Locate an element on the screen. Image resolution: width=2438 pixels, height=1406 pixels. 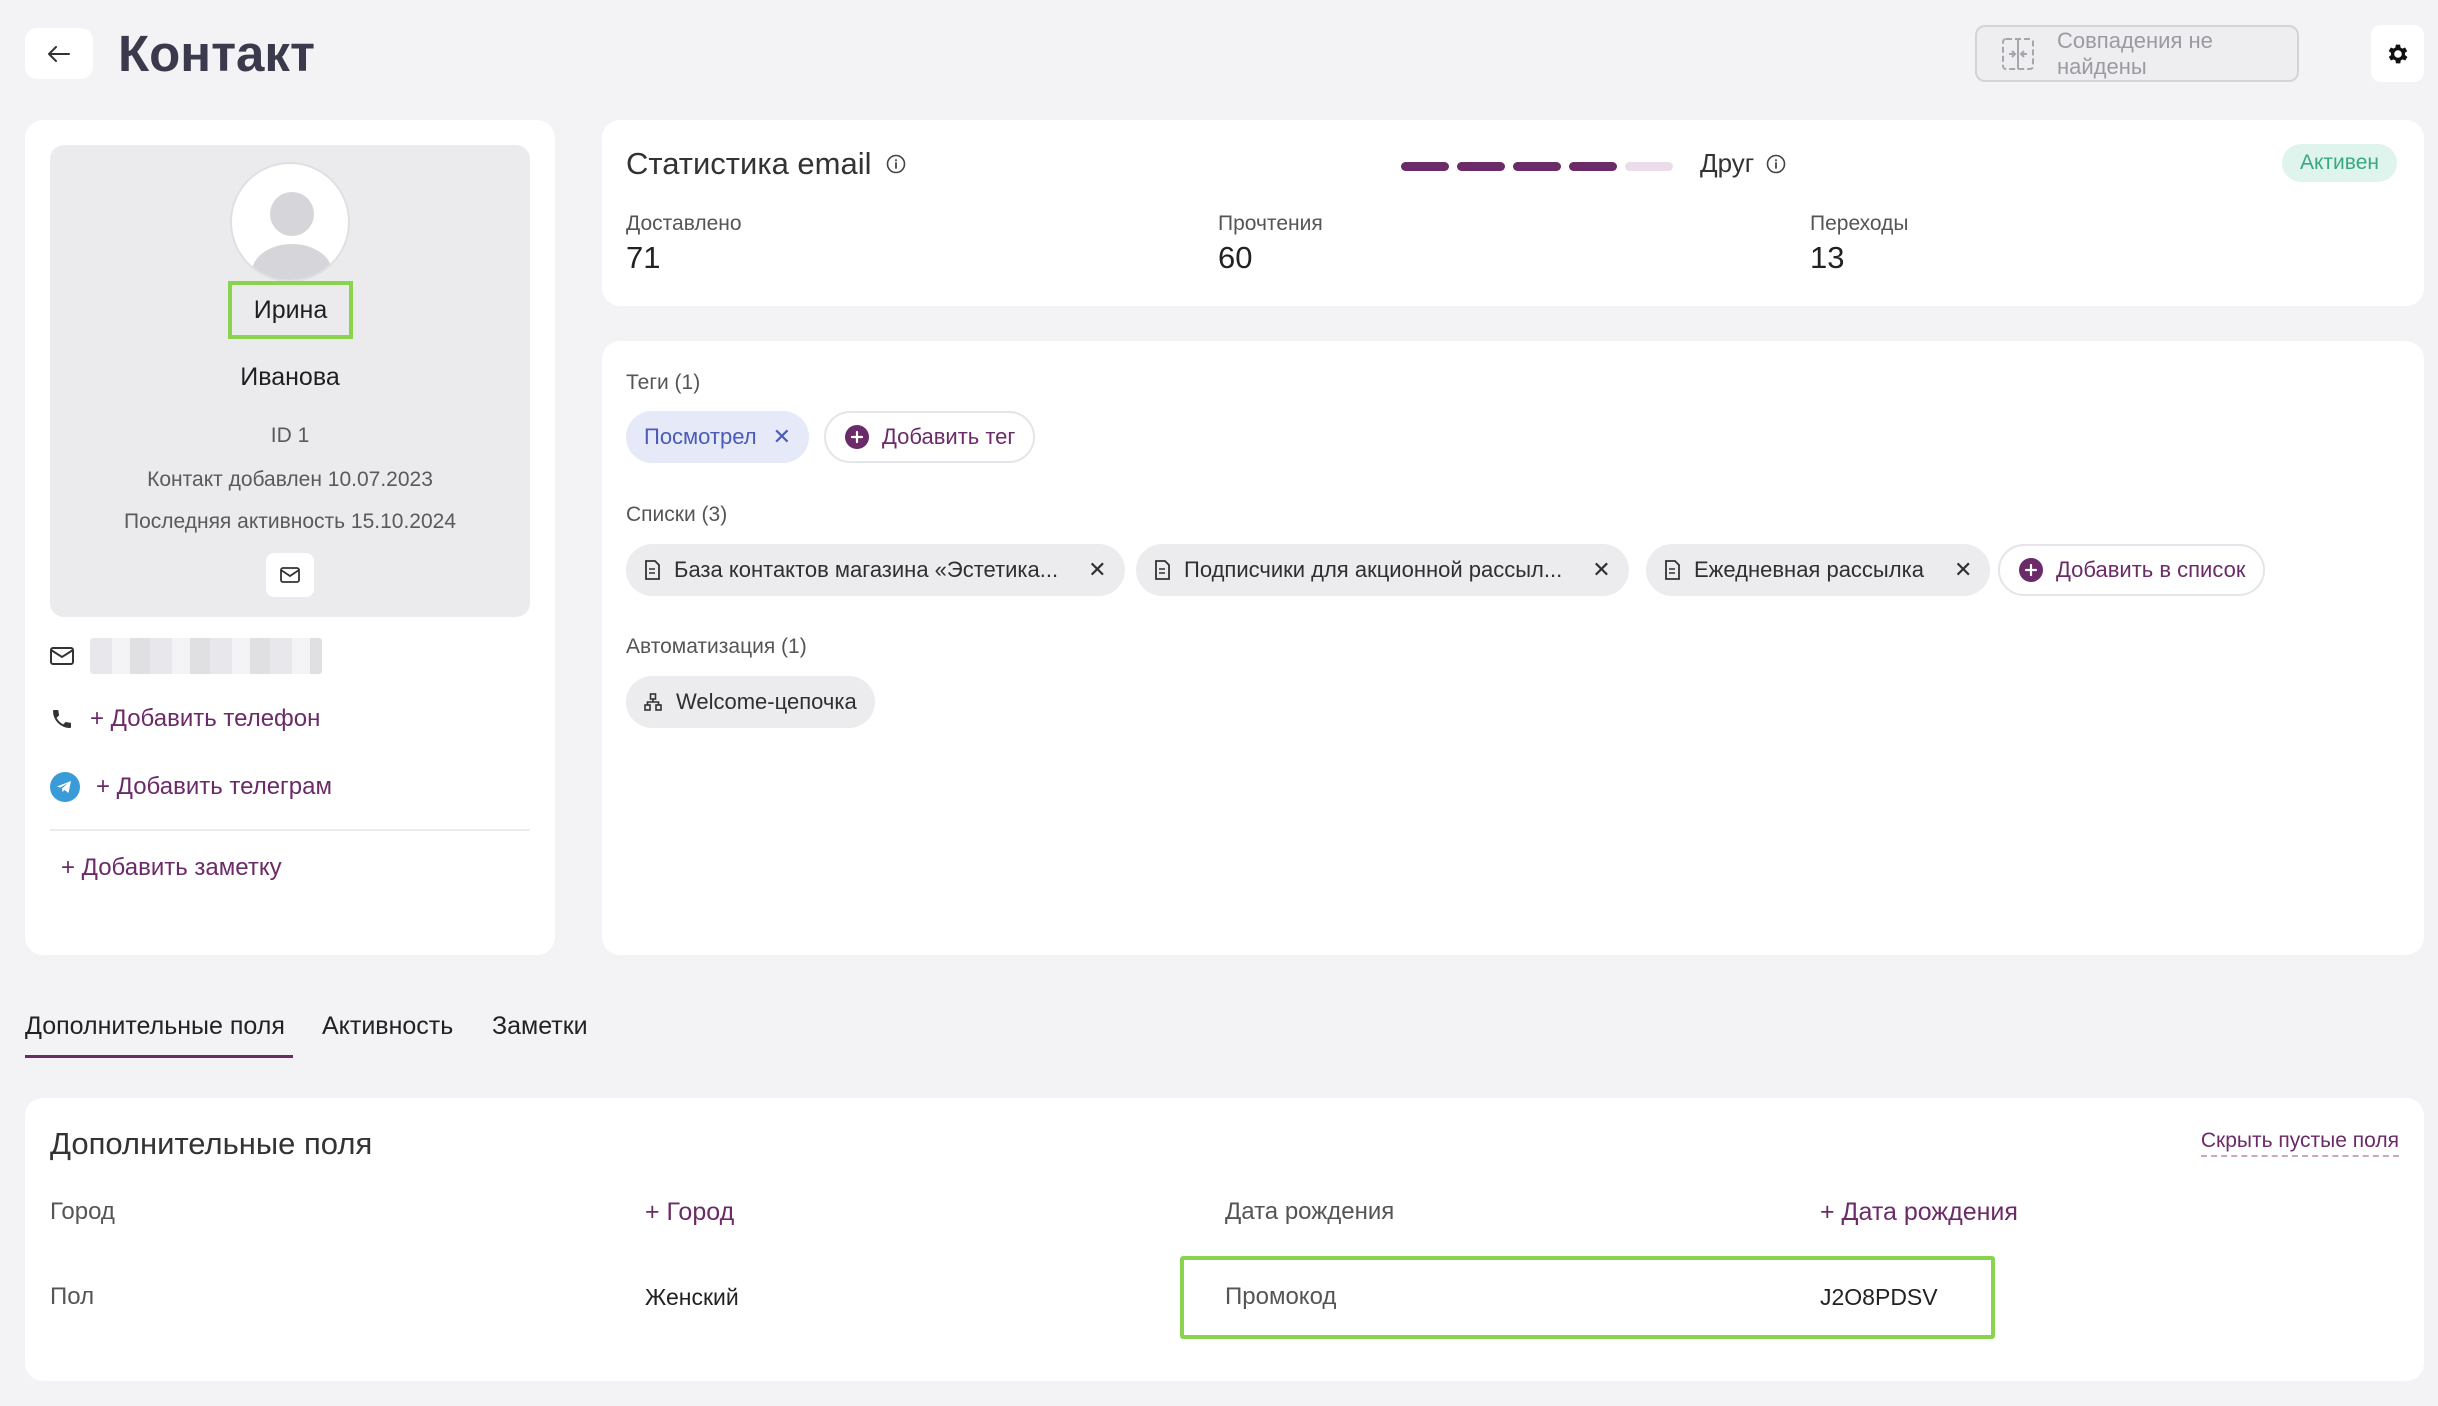
arrow-left-icon is located at coordinates (59, 53).